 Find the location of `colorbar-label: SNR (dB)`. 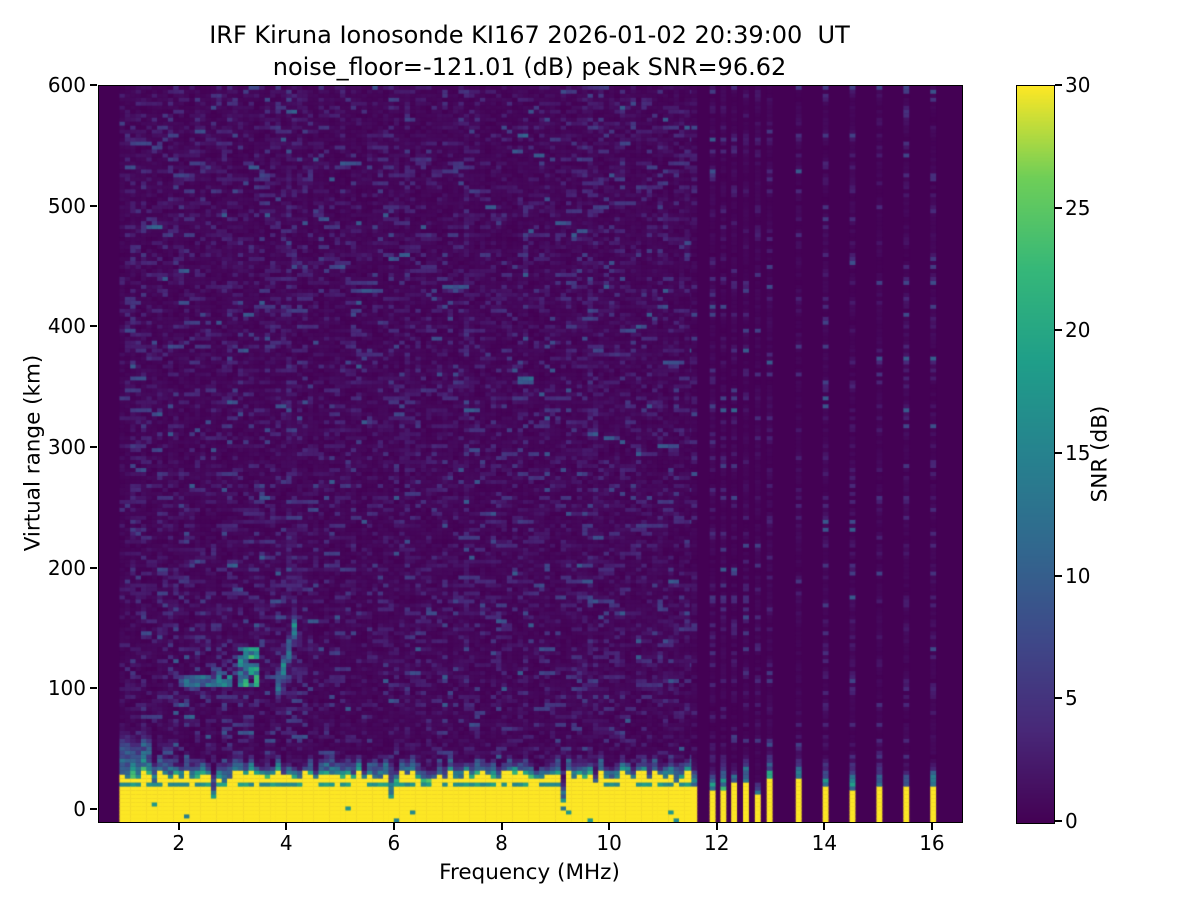

colorbar-label: SNR (dB) is located at coordinates (1100, 454).